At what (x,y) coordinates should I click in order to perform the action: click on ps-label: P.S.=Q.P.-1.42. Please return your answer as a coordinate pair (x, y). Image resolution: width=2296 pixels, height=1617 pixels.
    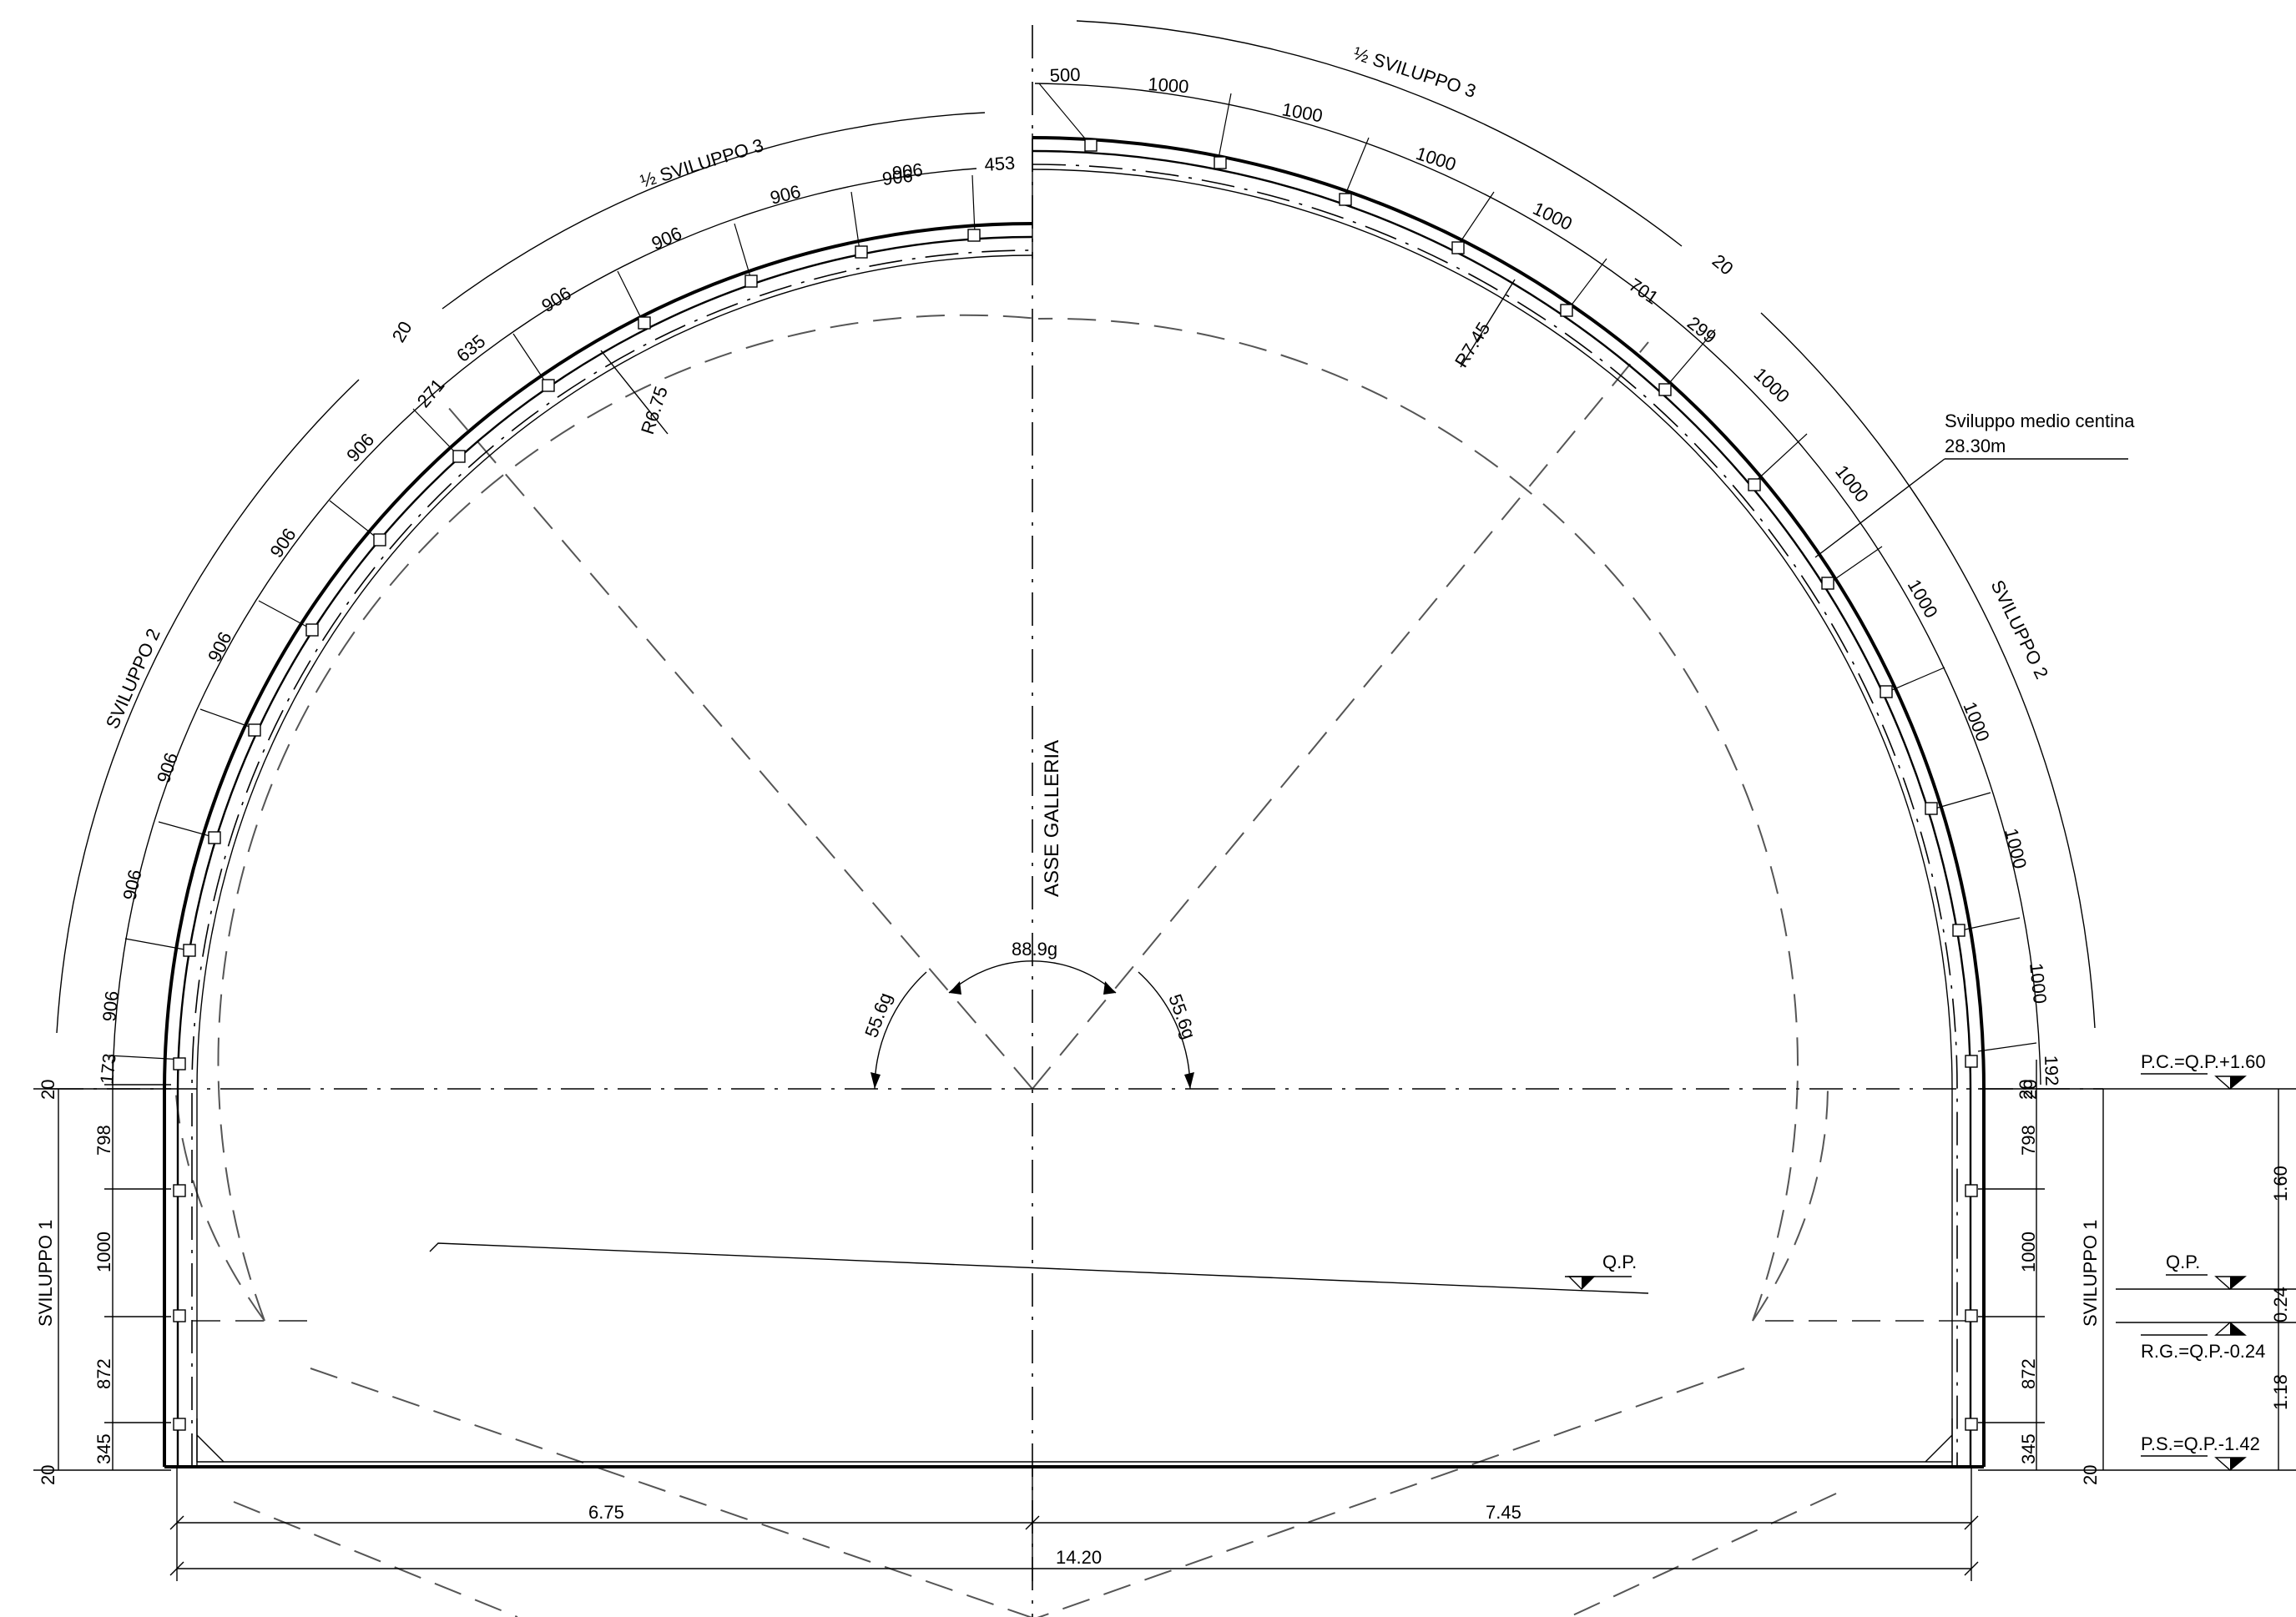
    Looking at the image, I should click on (2200, 1443).